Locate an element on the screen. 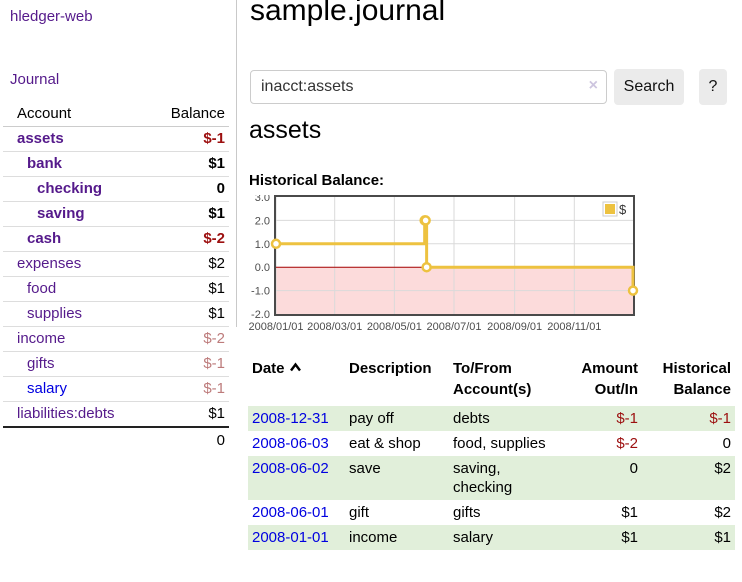 The width and height of the screenshot is (742, 582). transaction-amount: $-2 is located at coordinates (627, 443).